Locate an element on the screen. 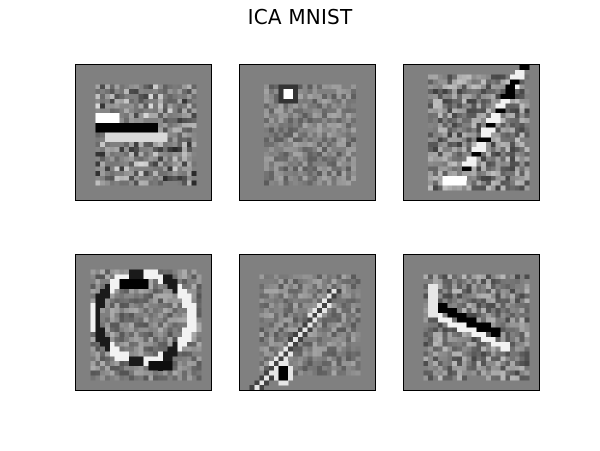 The height and width of the screenshot is (451, 600). ica-component-6-image is located at coordinates (476, 327).